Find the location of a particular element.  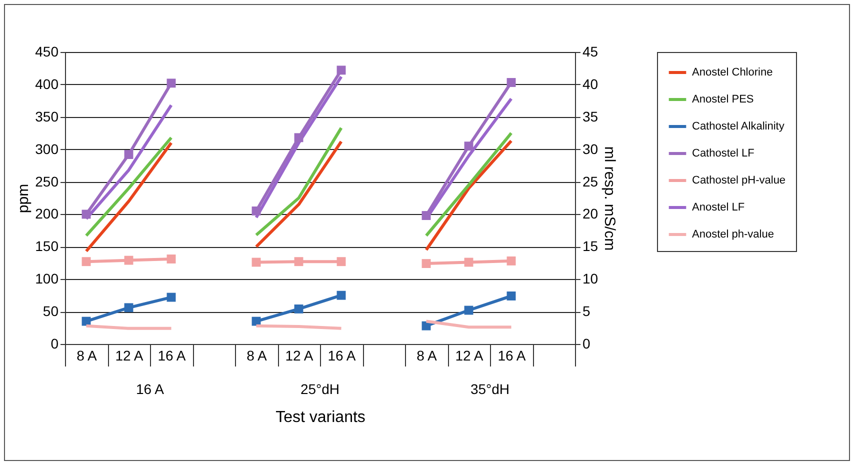

y-tick-label: 200 is located at coordinates (47, 214).